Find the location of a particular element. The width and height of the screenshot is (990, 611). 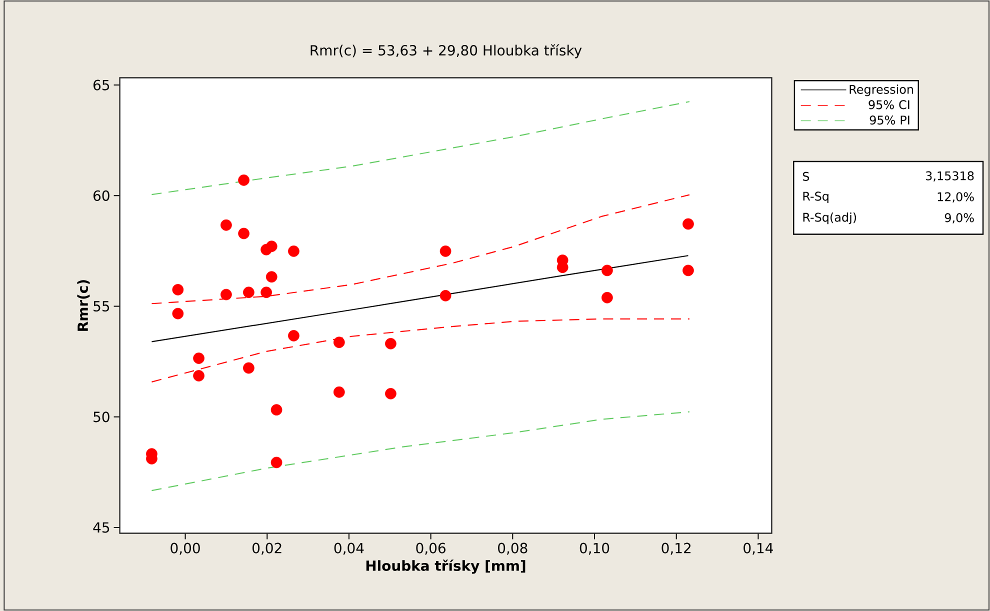

y-axis-title: Rmr(c) is located at coordinates (83, 305).